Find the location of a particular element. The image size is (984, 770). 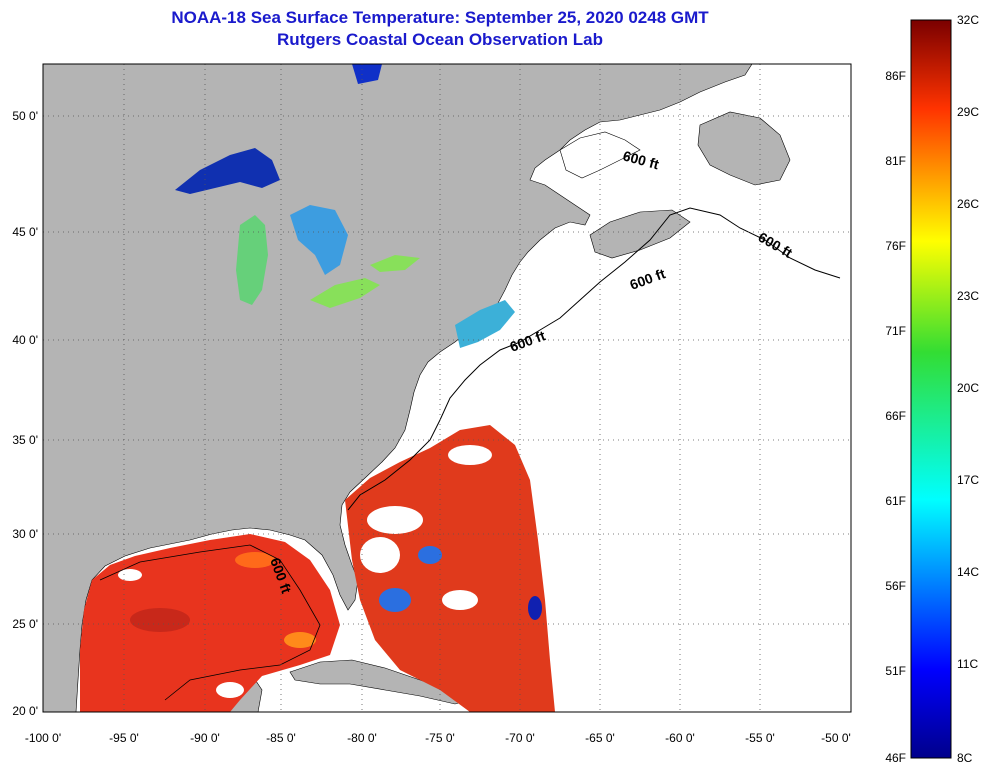

colorbar-celsius-labels: 32C 29C 26C 23C 20C 17C 14C 11C 8C is located at coordinates (968, 389).